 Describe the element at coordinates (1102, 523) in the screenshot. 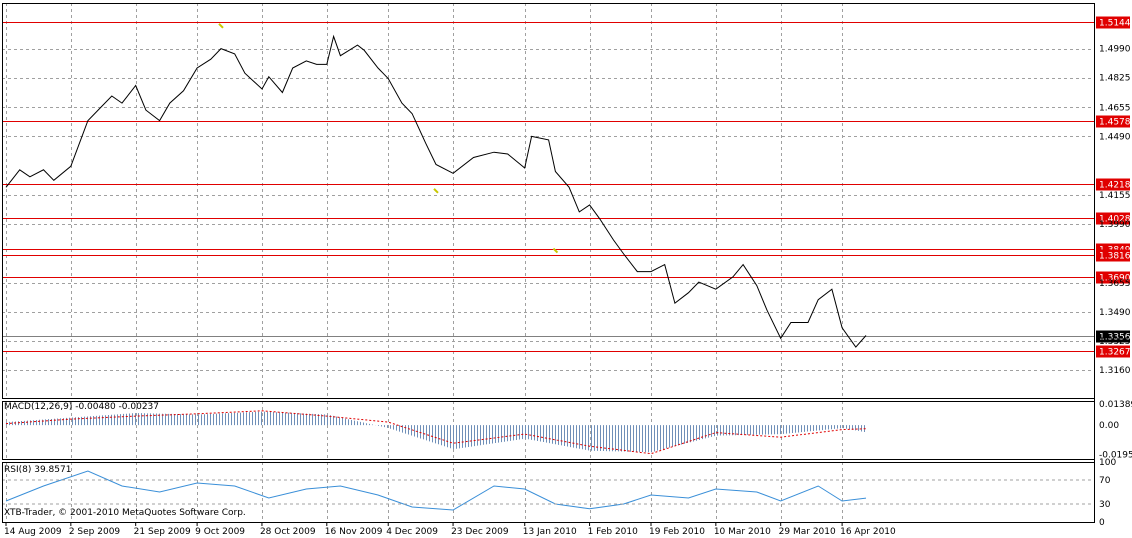

I see `rsi-tick-label: 0` at that location.